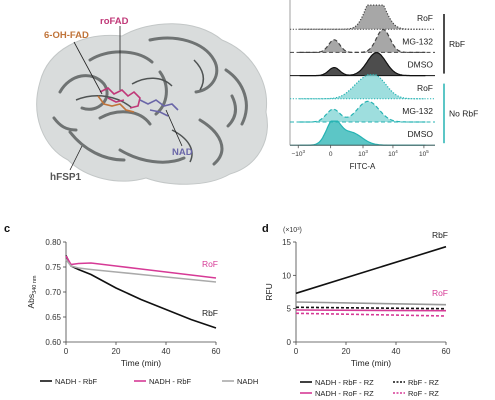  What do you see at coordinates (331, 154) in the screenshot?
I see `histogram-x-tick-label-2: 0` at bounding box center [331, 154].